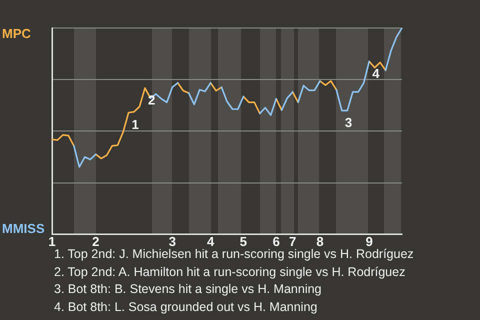  I want to click on text: MMISS, so click(23, 228).